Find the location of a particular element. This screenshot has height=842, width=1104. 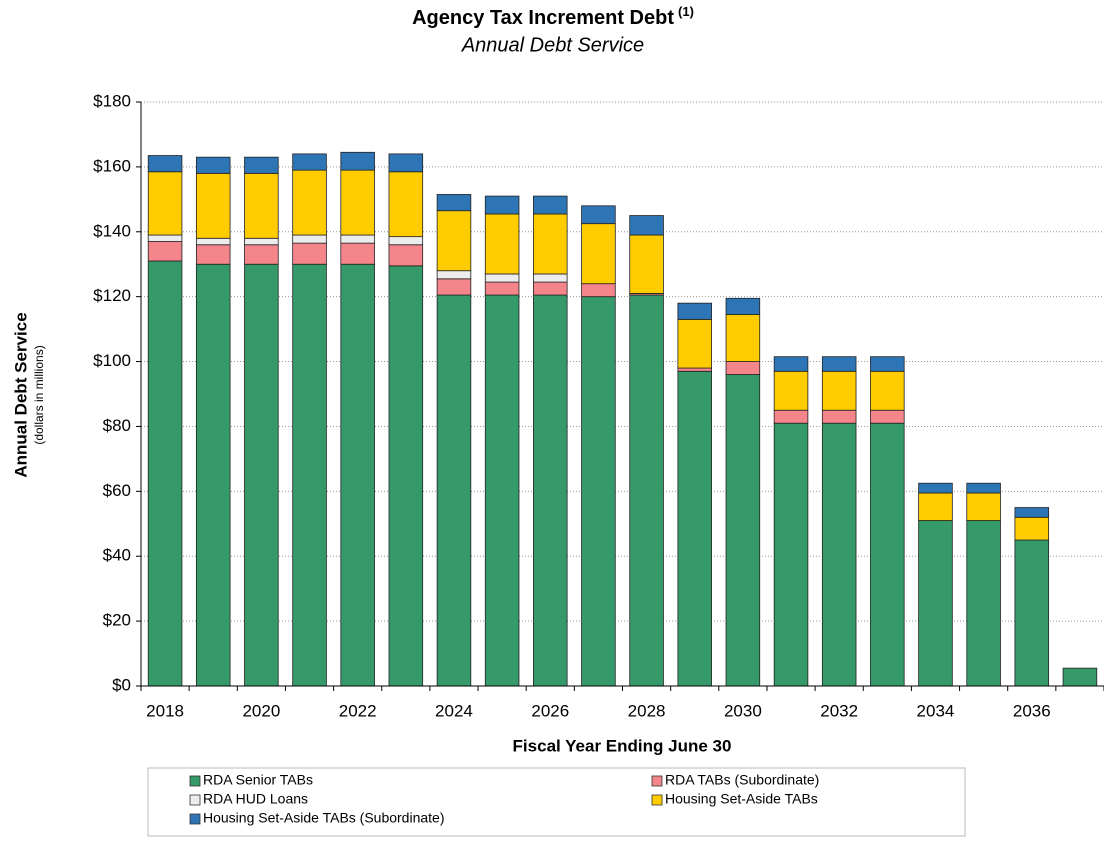

y-axis-label: Annual Debt Service is located at coordinates (20, 394).